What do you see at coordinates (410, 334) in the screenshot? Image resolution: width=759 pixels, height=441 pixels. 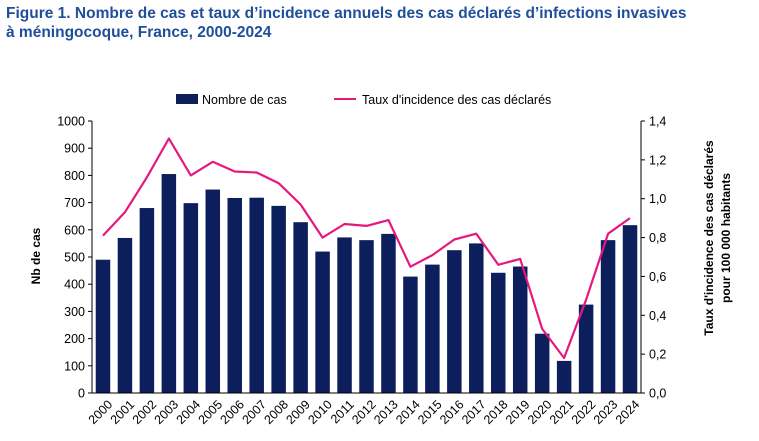 I see `bar-2014` at bounding box center [410, 334].